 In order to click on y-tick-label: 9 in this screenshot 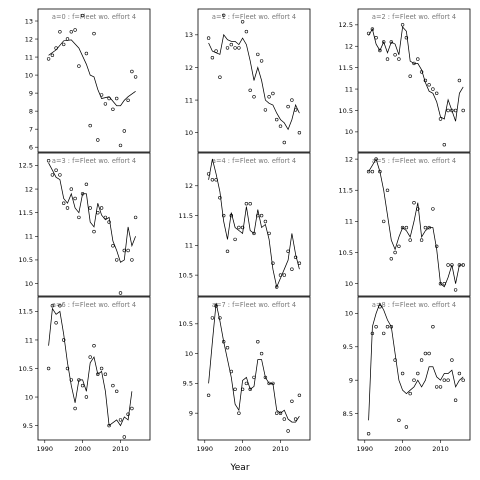, I will do `click(191, 413)`.